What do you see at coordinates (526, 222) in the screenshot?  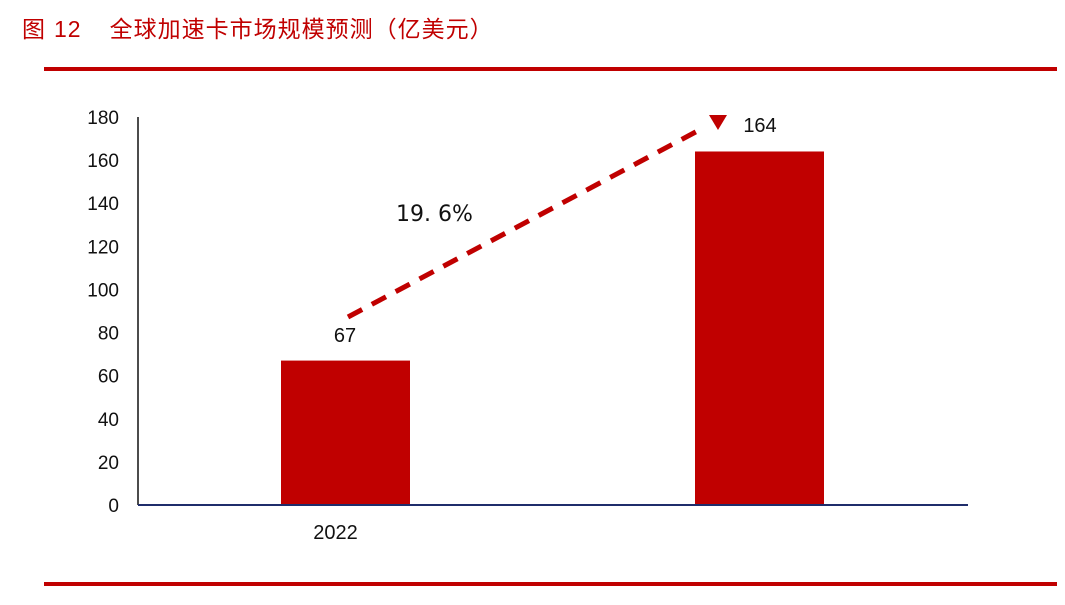 I see `dashed-arrow-line` at bounding box center [526, 222].